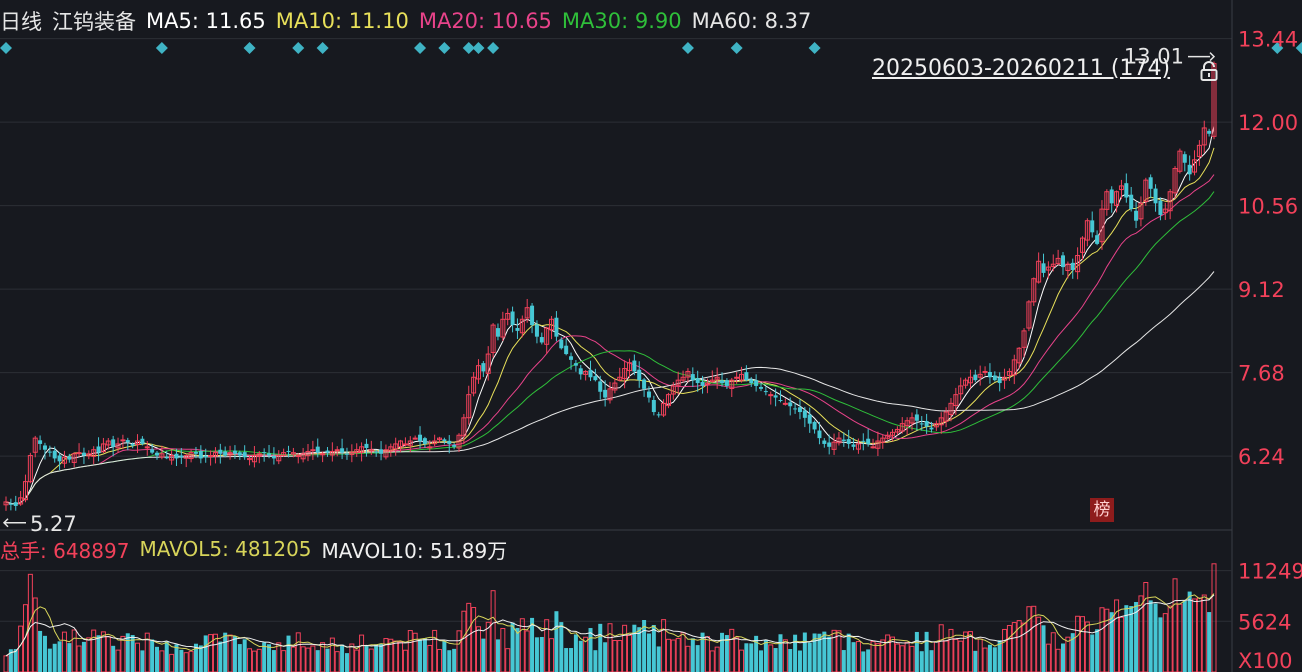 The image size is (1302, 672). Describe the element at coordinates (1021, 68) in the screenshot. I see `date-range-label: 20250603-20260211 (174)` at that location.